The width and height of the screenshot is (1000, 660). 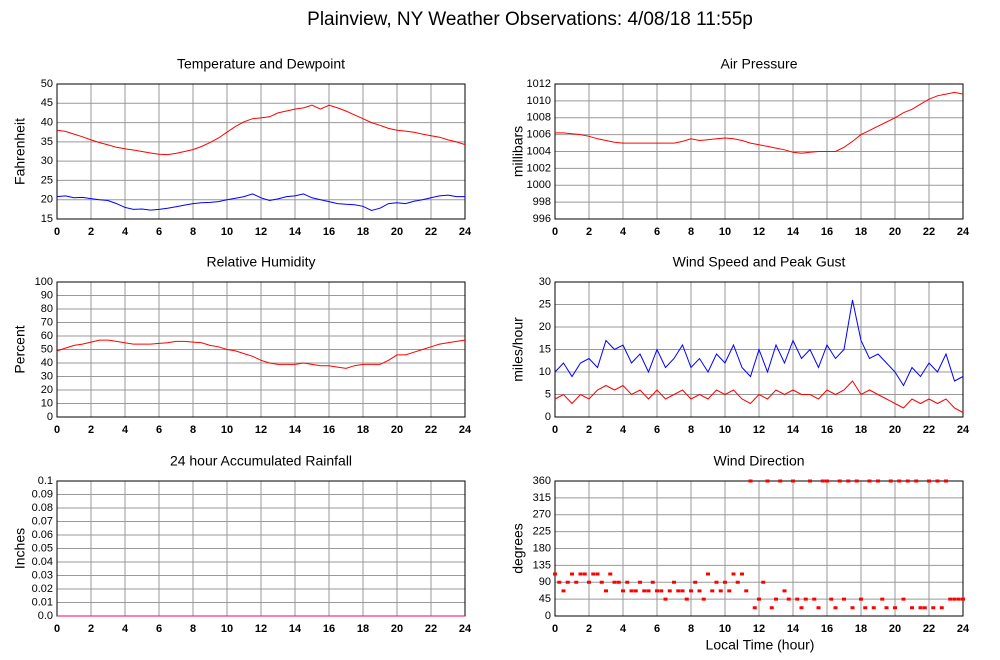 What do you see at coordinates (518, 548) in the screenshot?
I see `y-axis-label: degrees` at bounding box center [518, 548].